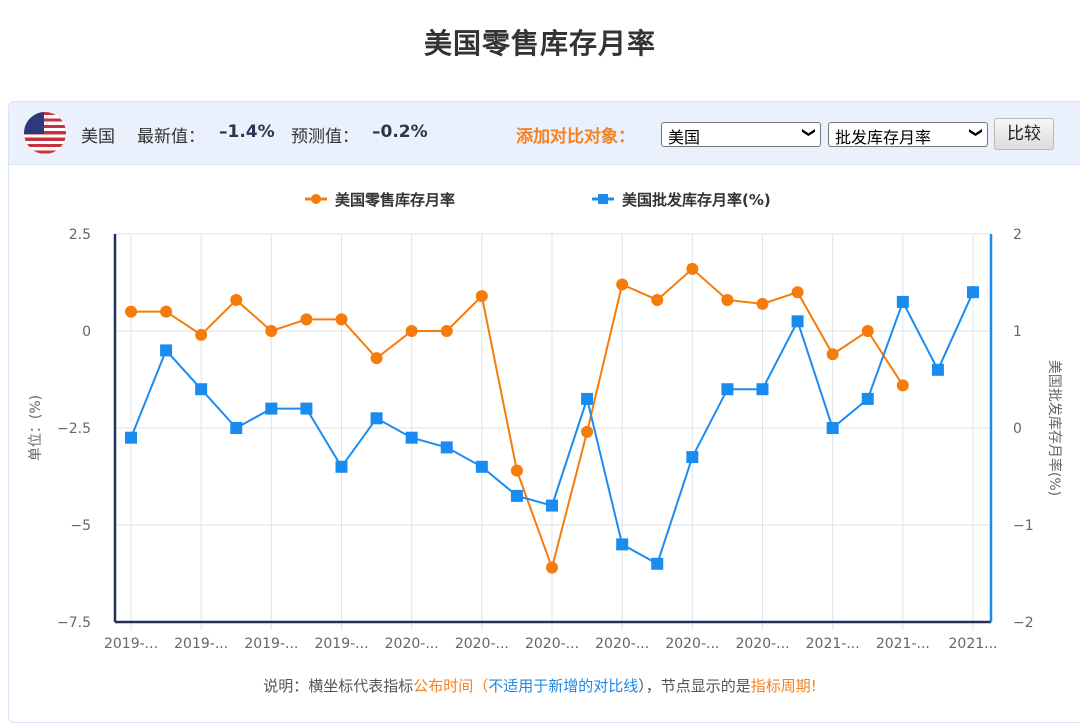 This screenshot has height=723, width=1080. Describe the element at coordinates (1017, 235) in the screenshot. I see `y-right-tick-label: 2` at that location.